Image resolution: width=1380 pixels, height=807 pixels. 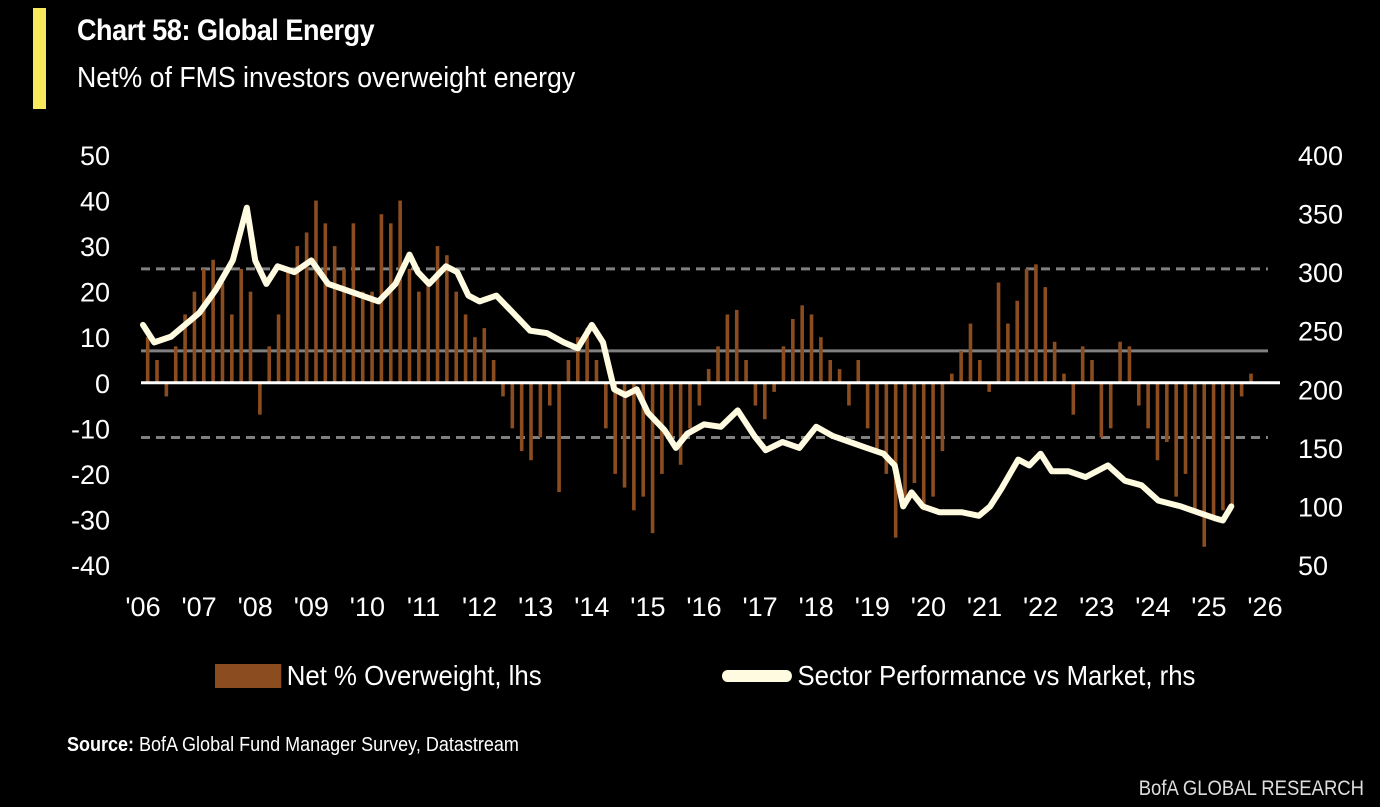 I want to click on x-tick-label: '08, so click(x=255, y=607).